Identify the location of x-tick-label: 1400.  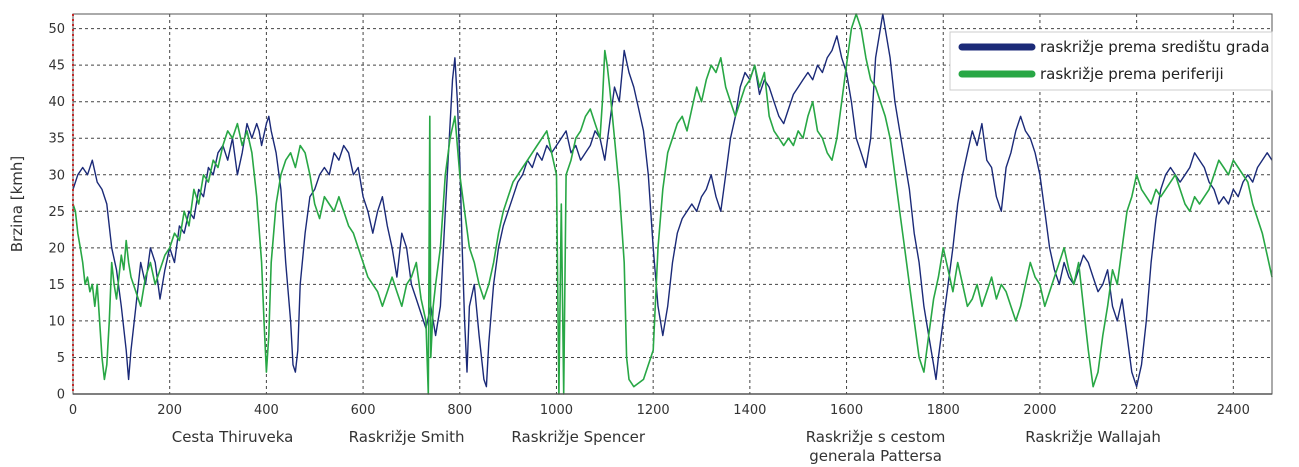
(749, 410).